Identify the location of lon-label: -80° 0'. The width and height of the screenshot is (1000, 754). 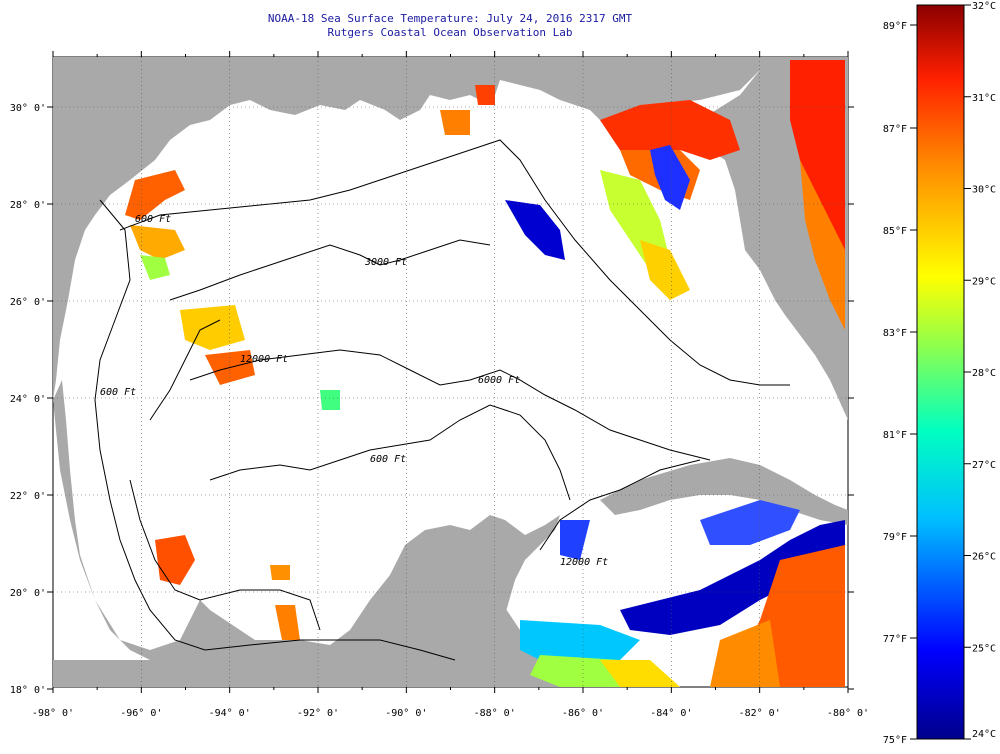
(848, 713).